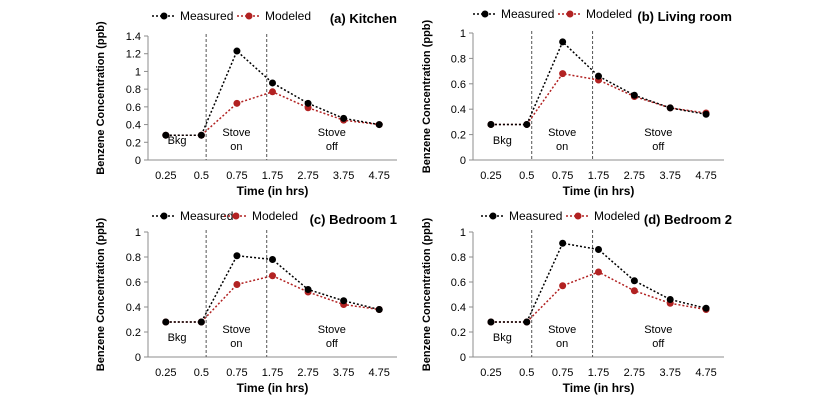 The width and height of the screenshot is (814, 406). I want to click on x-axis-label: Time (in hrs), so click(273, 388).